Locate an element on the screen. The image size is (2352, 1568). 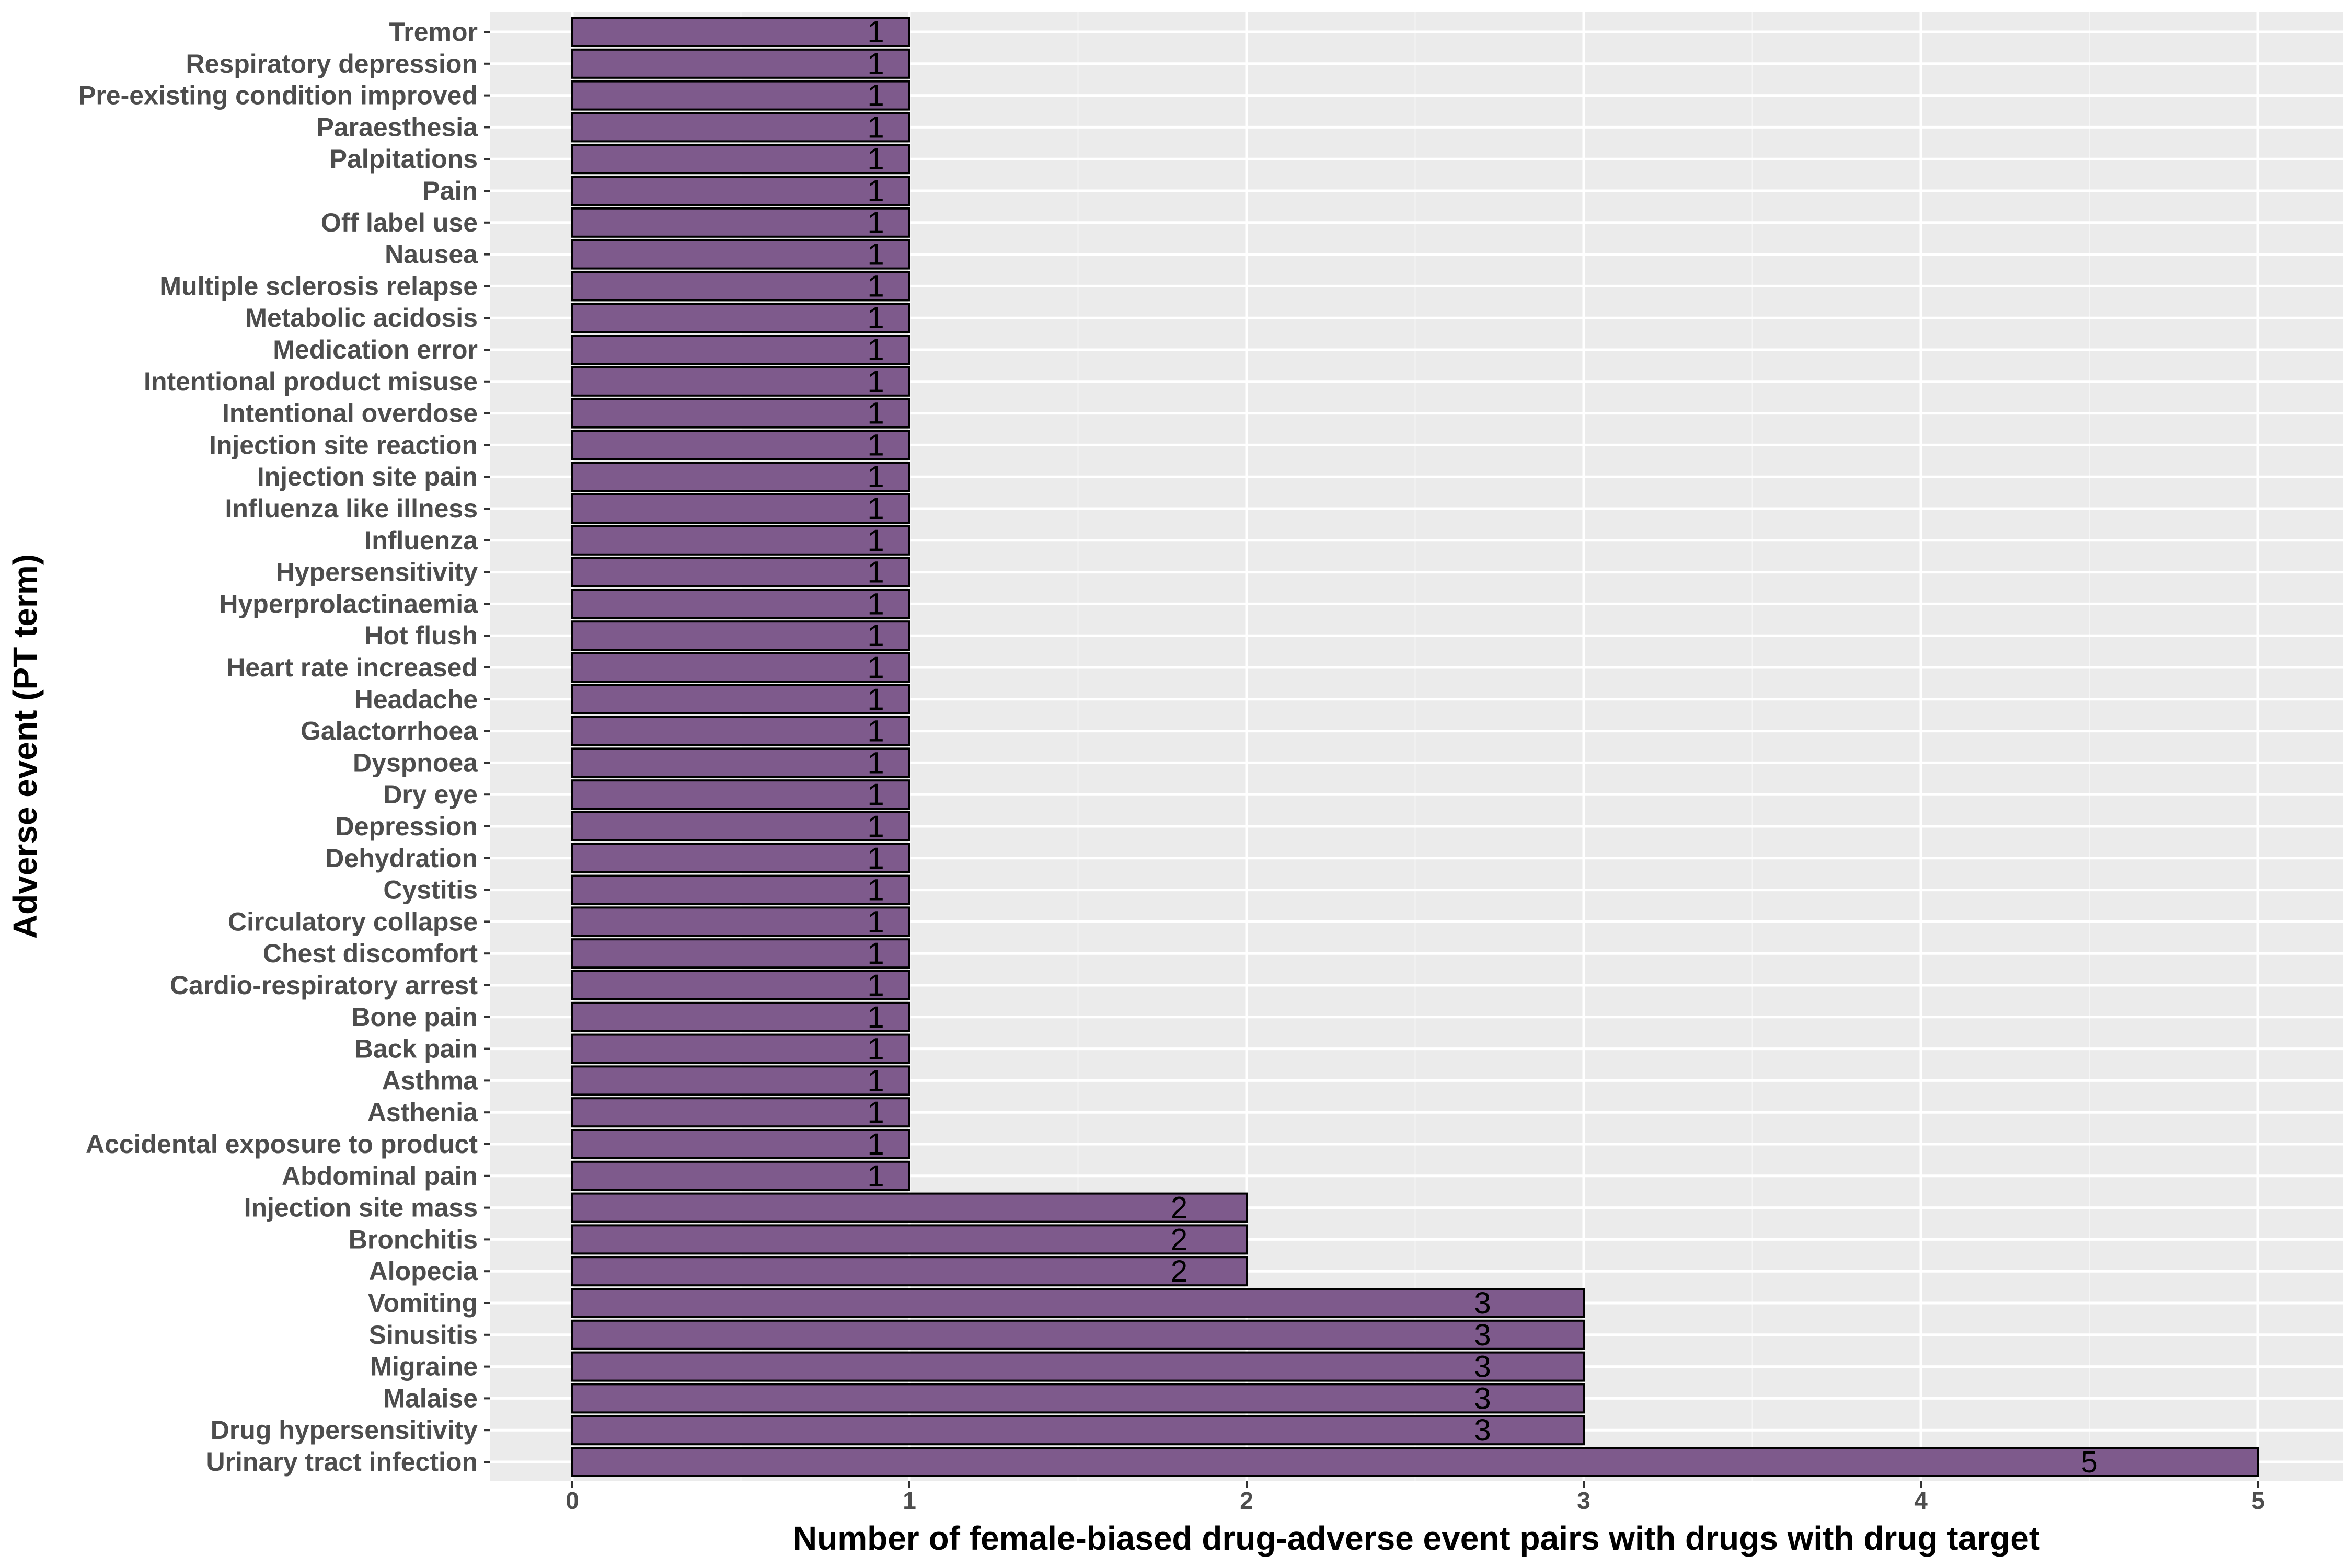
y-tick-label: Medication error is located at coordinates (375, 349).